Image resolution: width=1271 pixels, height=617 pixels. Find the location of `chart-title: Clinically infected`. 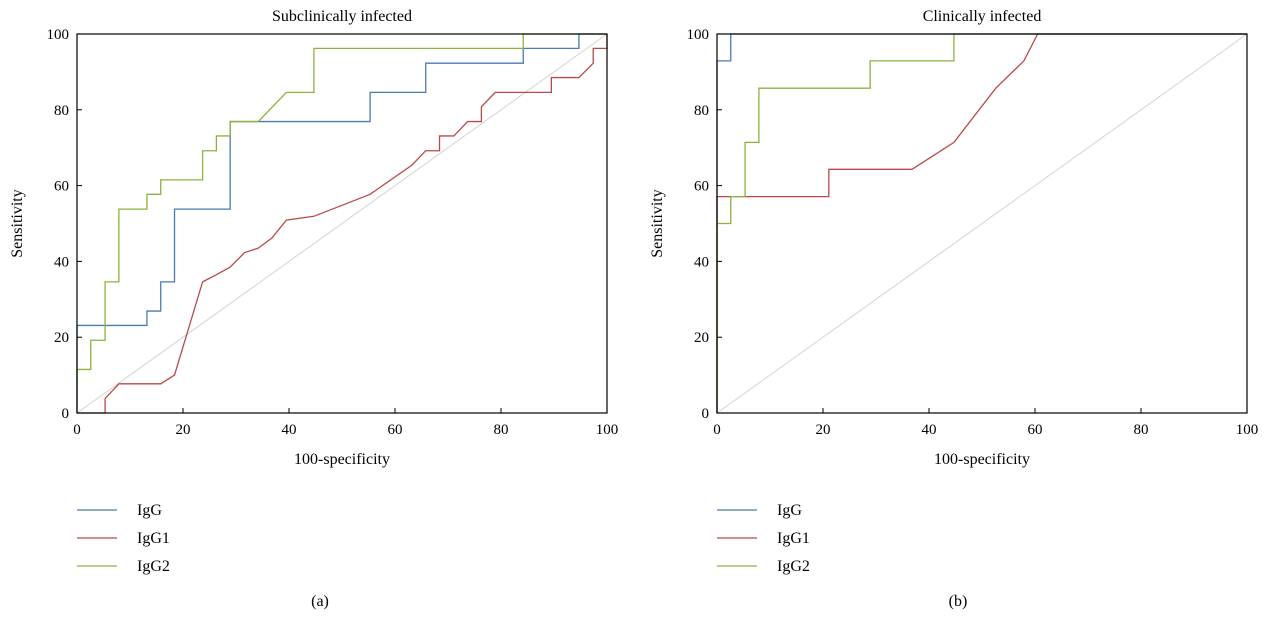

chart-title: Clinically infected is located at coordinates (982, 16).